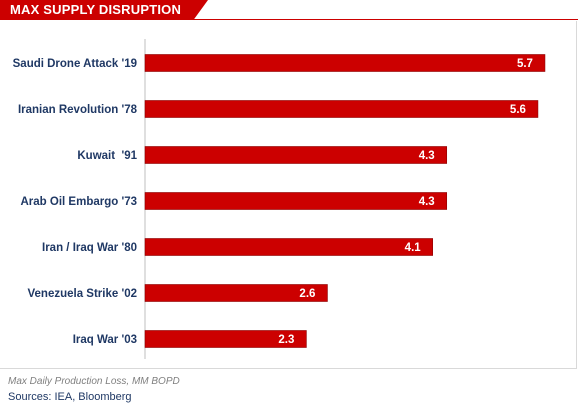 Image resolution: width=578 pixels, height=410 pixels. Describe the element at coordinates (307, 294) in the screenshot. I see `value-label: 2.6` at that location.